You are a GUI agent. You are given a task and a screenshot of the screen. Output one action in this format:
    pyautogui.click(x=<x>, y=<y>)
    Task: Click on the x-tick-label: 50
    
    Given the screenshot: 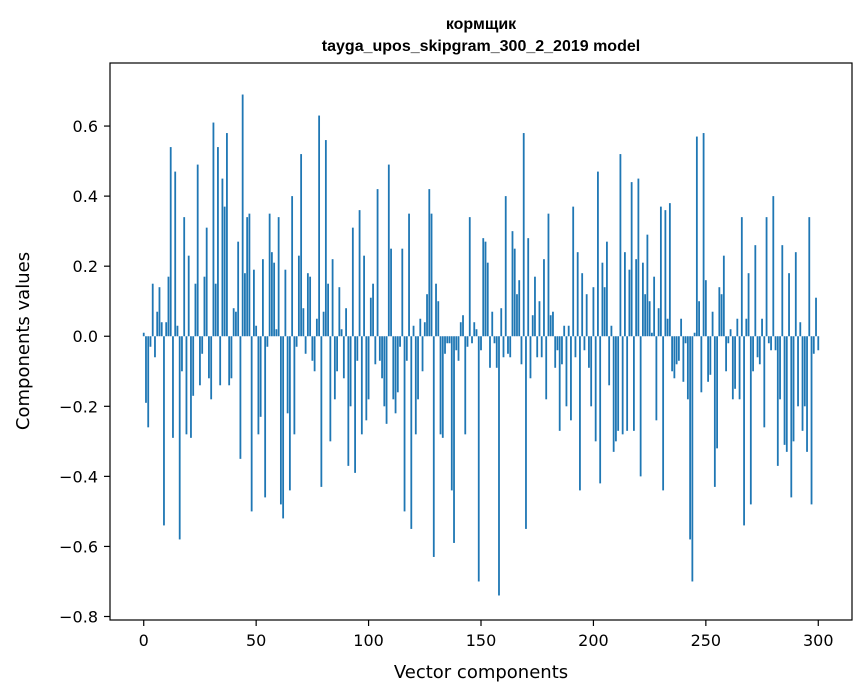 What is the action you would take?
    pyautogui.click(x=256, y=640)
    